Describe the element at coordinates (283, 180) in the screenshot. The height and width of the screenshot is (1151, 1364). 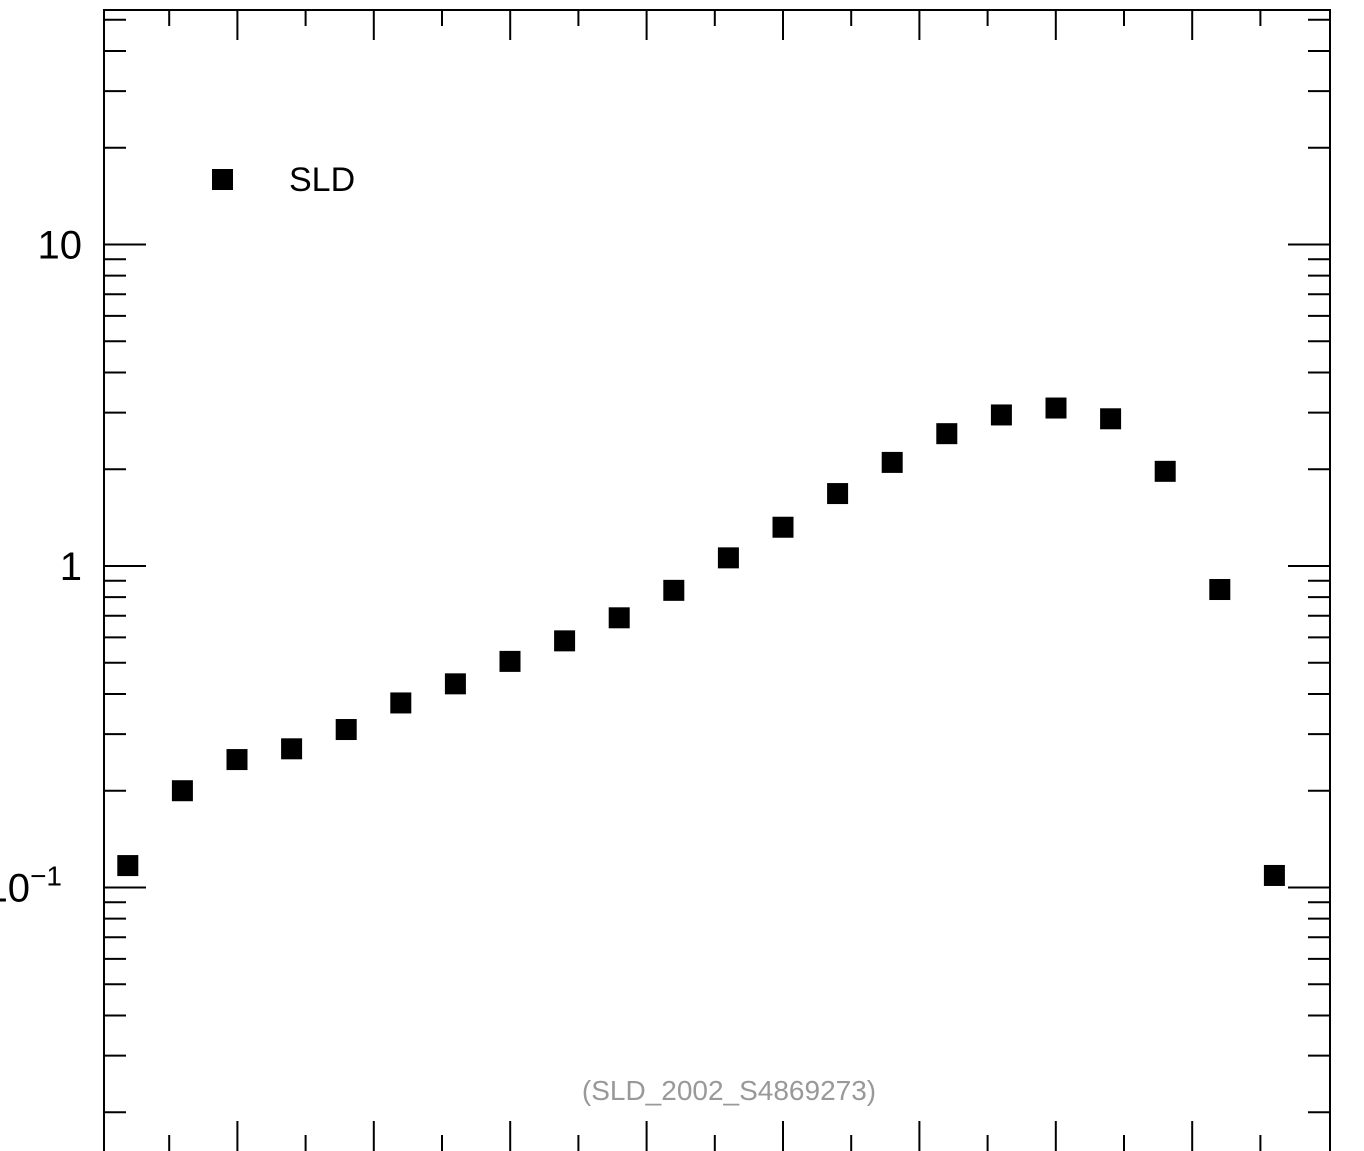
I see `legend: SLD` at that location.